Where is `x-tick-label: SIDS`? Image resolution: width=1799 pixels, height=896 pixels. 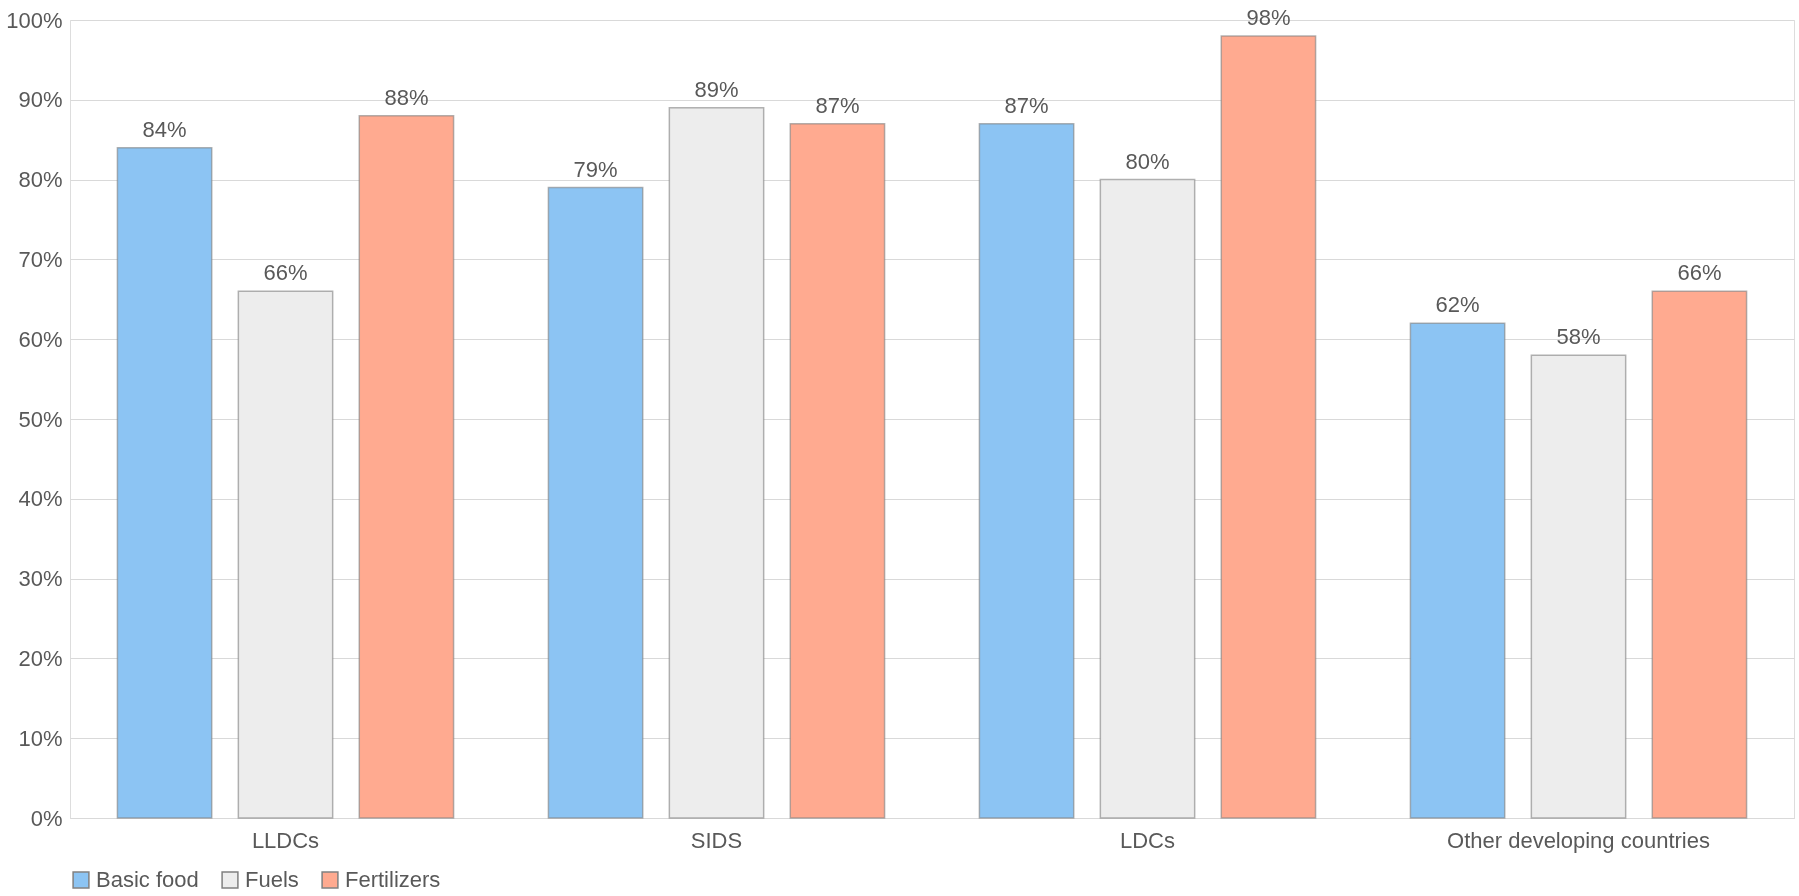 x-tick-label: SIDS is located at coordinates (716, 840).